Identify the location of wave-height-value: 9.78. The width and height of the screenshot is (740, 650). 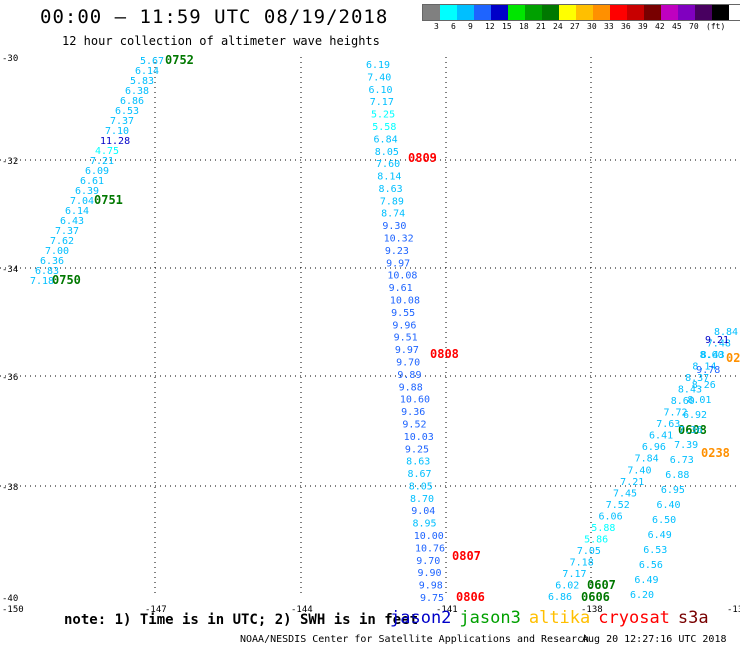
(708, 370).